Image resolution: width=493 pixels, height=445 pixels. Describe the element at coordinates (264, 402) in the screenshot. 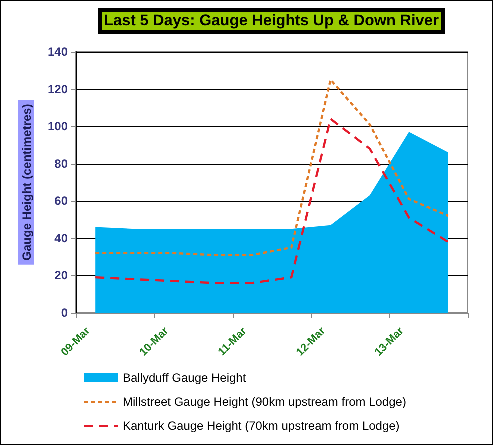

I see `legend-label: Millstreet Gauge Height (90km upstream from Lodge)` at that location.